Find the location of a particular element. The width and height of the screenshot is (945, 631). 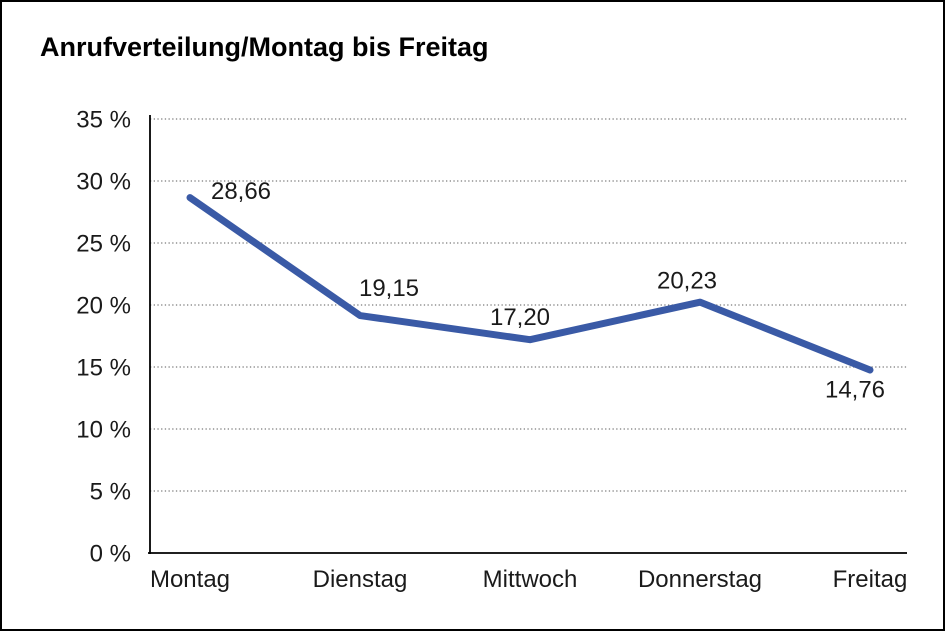

data-point-label: 28,66 is located at coordinates (241, 191).